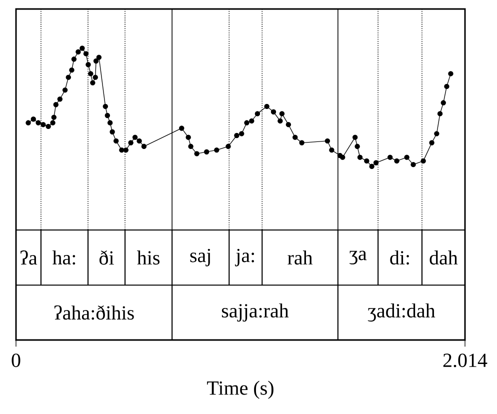 The height and width of the screenshot is (414, 497). What do you see at coordinates (444, 257) in the screenshot?
I see `text: dah` at bounding box center [444, 257].